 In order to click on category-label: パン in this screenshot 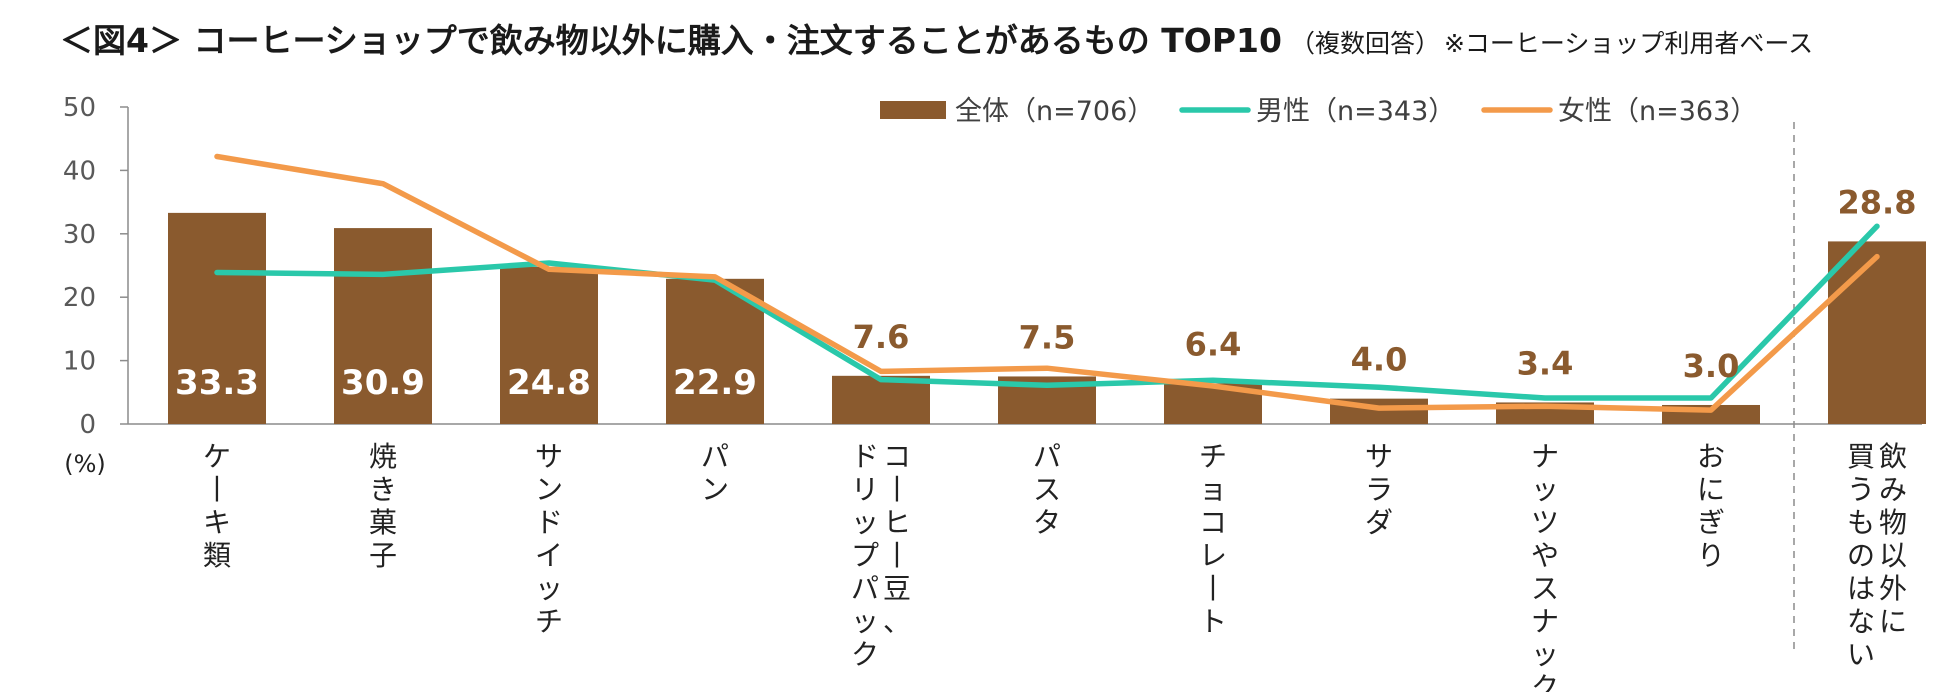, I will do `click(715, 473)`.